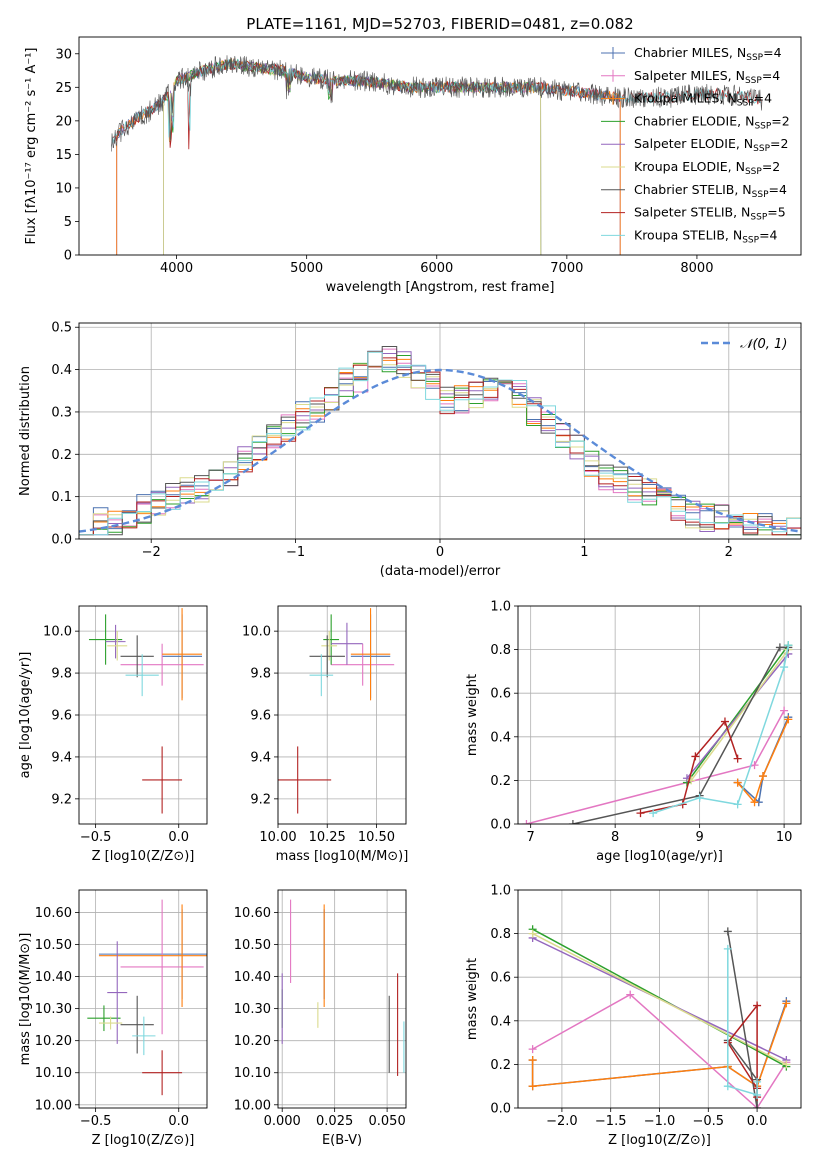 The height and width of the screenshot is (1170, 819). I want to click on y-axis-label: mass [log10(M/M⊙)], so click(25, 999).